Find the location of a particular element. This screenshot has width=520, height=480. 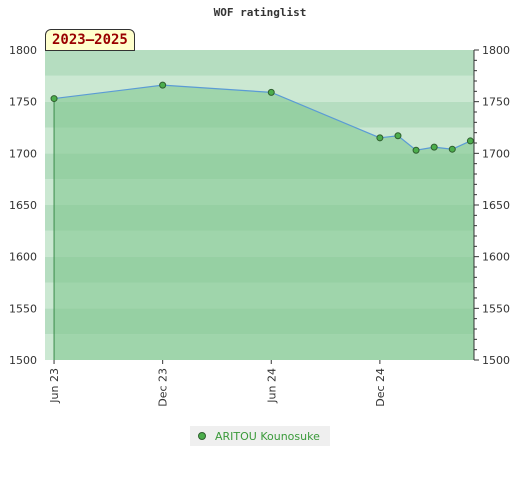

y-tick-label-right: 1700 is located at coordinates (496, 153).